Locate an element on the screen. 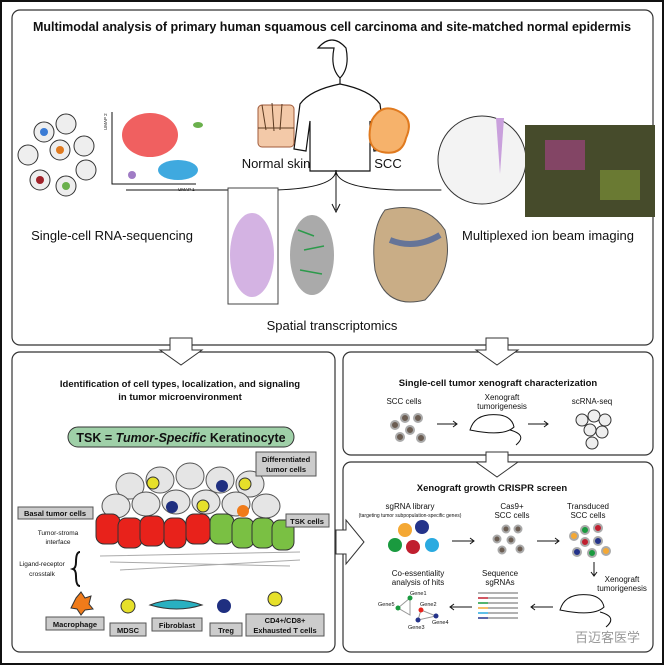 This screenshot has height=665, width=664. cas9-cells-icon is located at coordinates (508, 539).